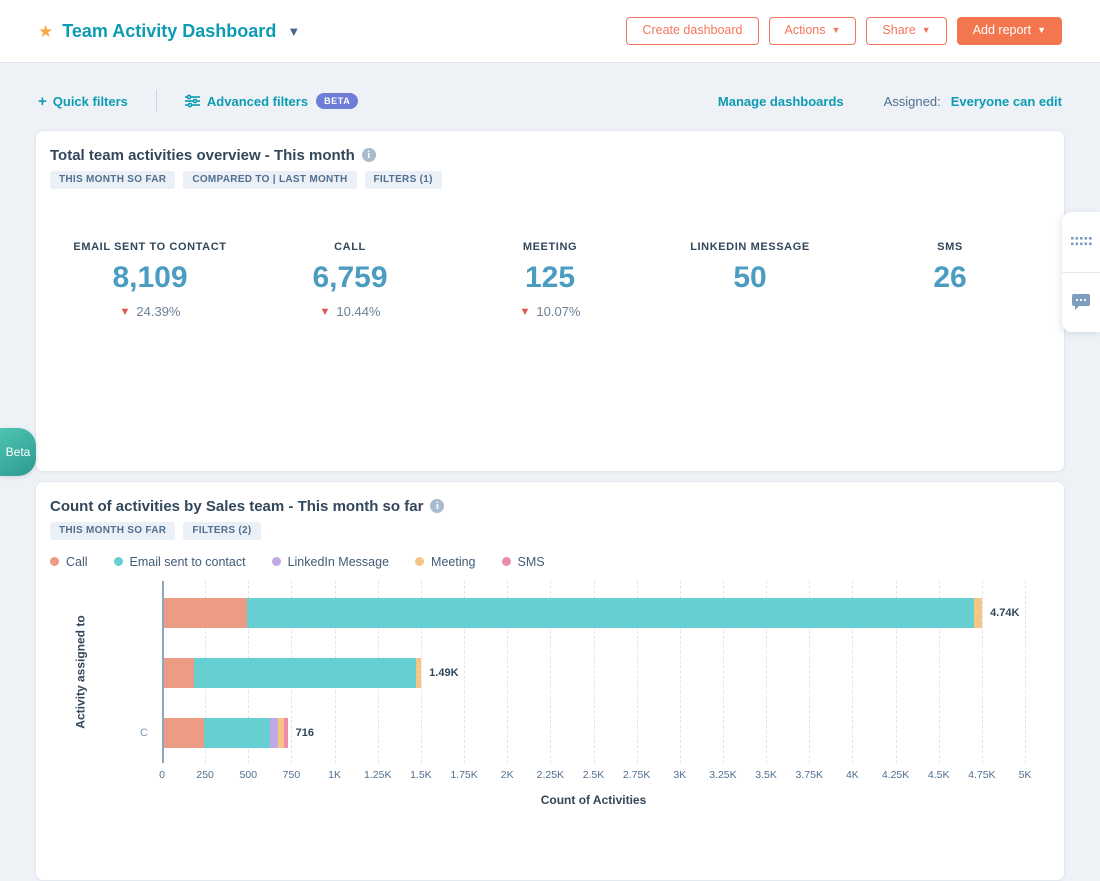 This screenshot has width=1100, height=881. Describe the element at coordinates (1081, 303) in the screenshot. I see `chat-button` at that location.